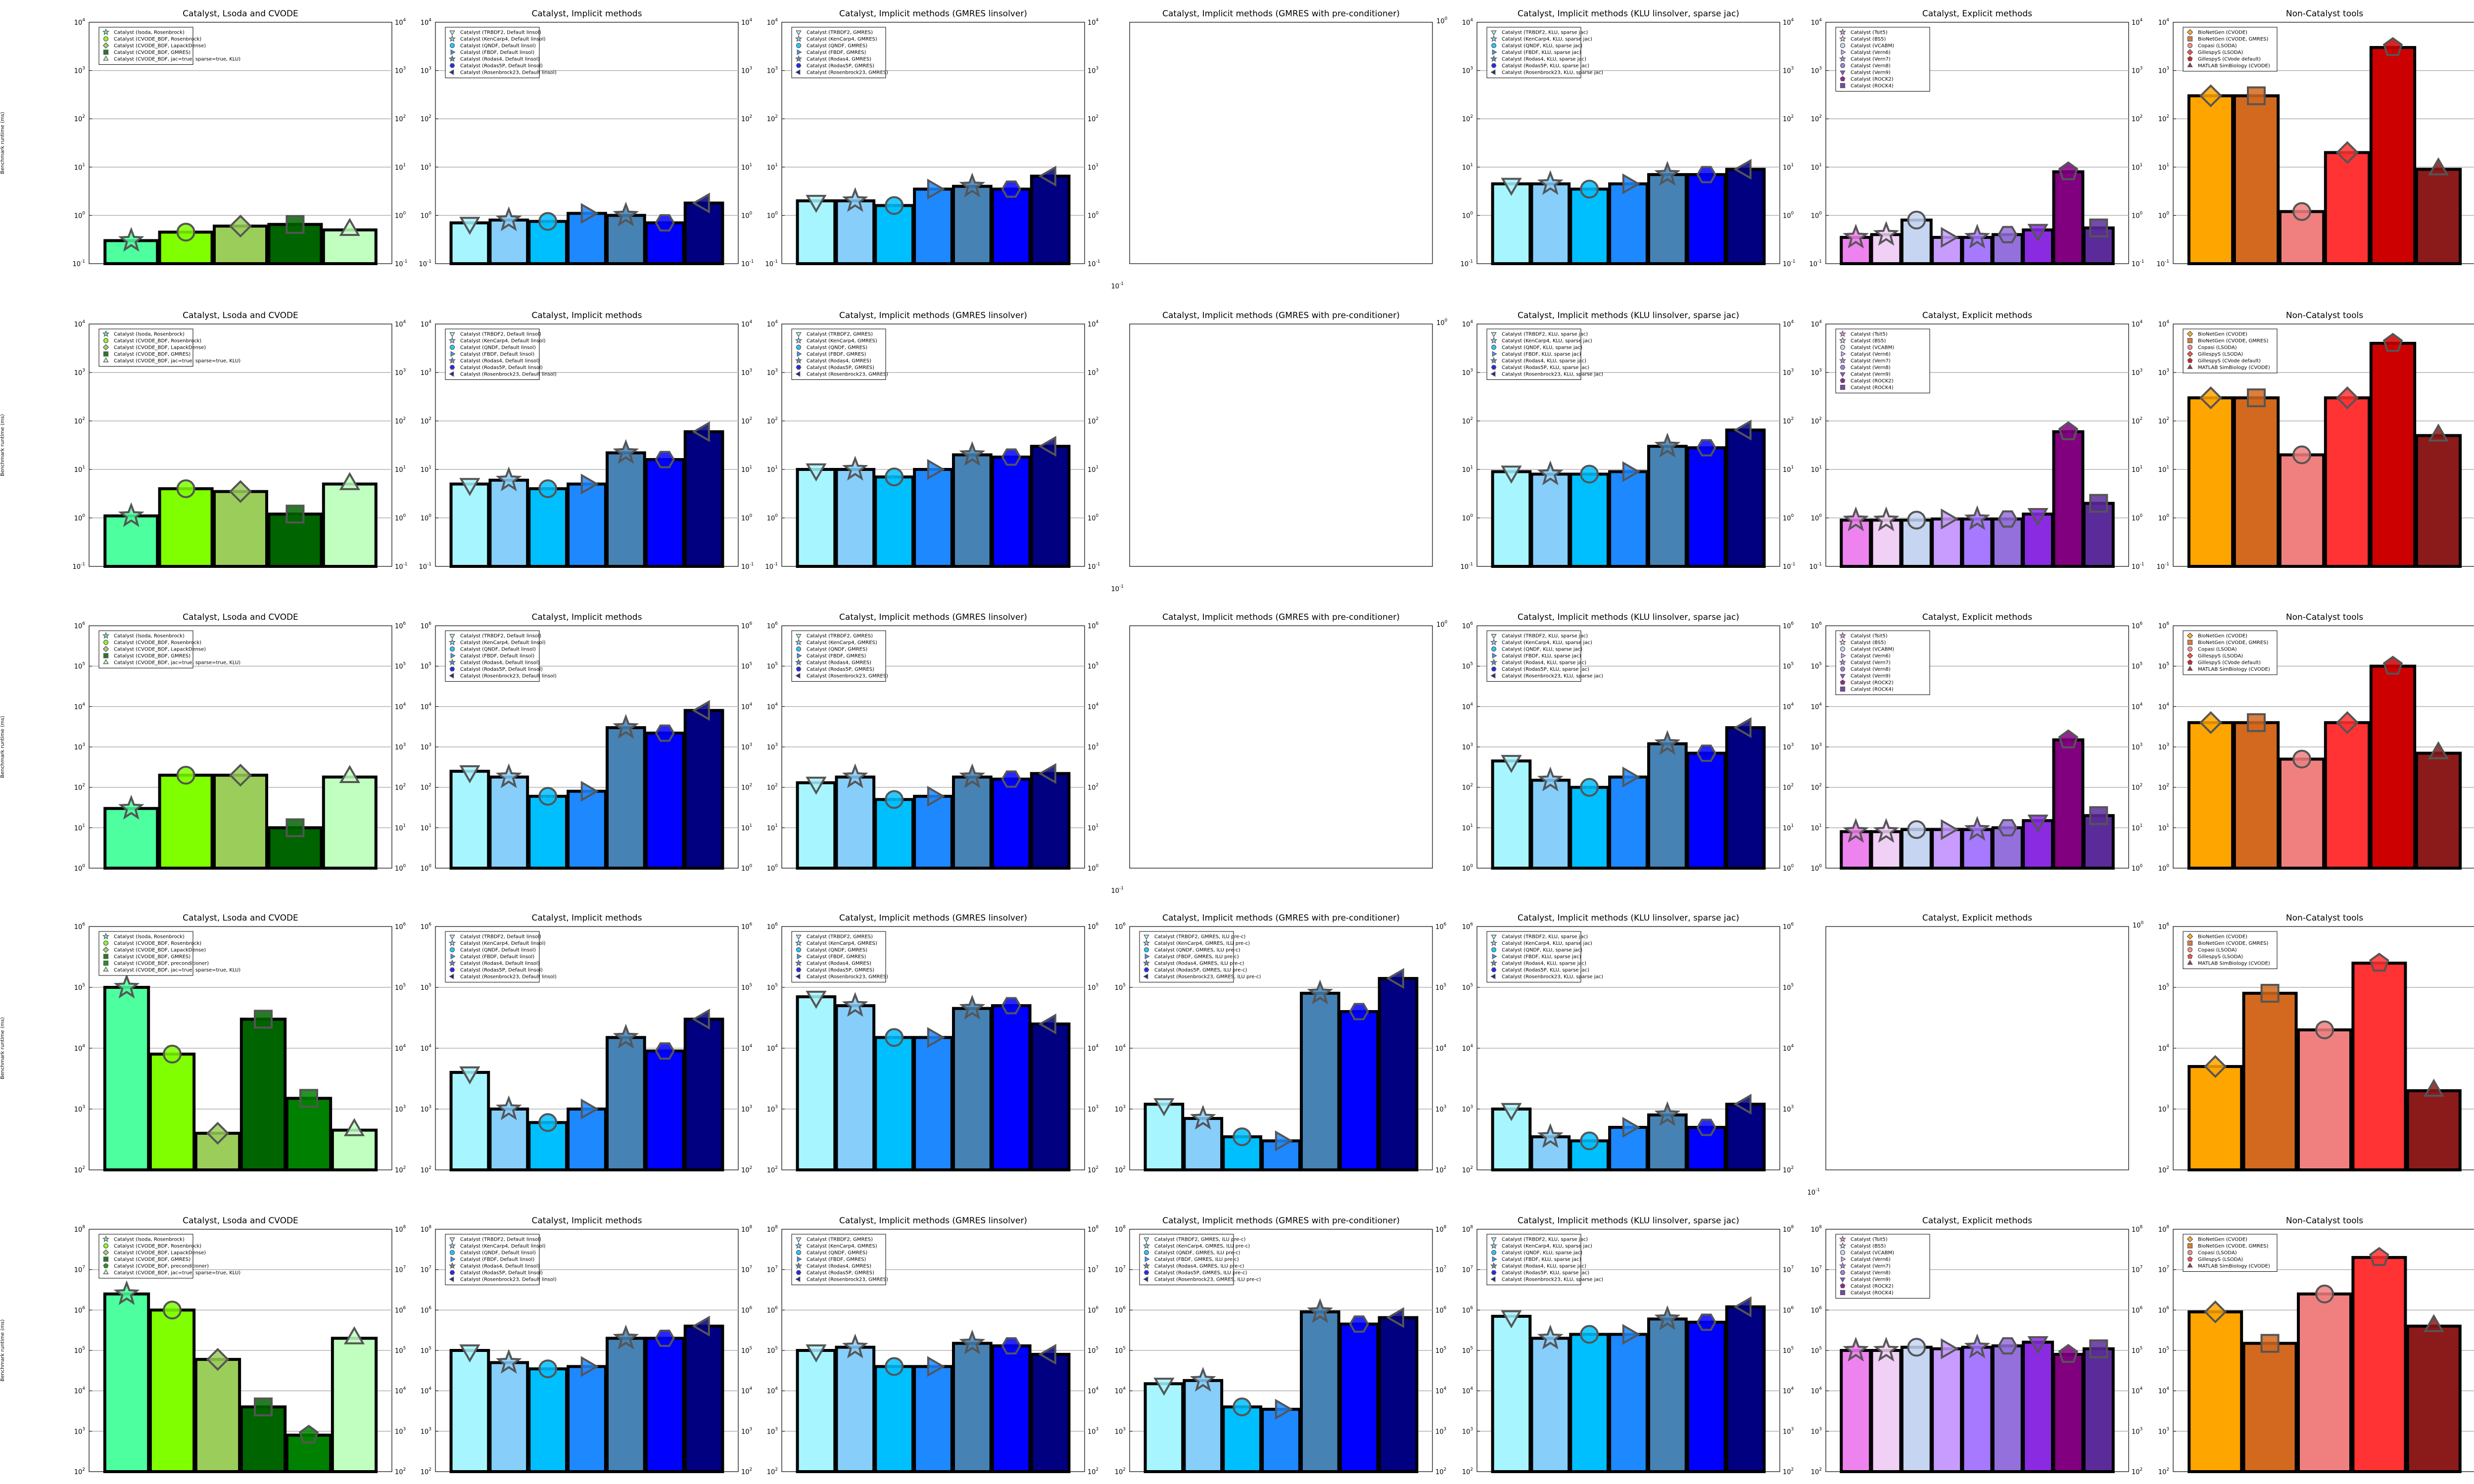 The image size is (2474, 1484). Describe the element at coordinates (2234, 39) in the screenshot. I see `legend-entry: BioNetGen (CVODE, GMRES)` at that location.